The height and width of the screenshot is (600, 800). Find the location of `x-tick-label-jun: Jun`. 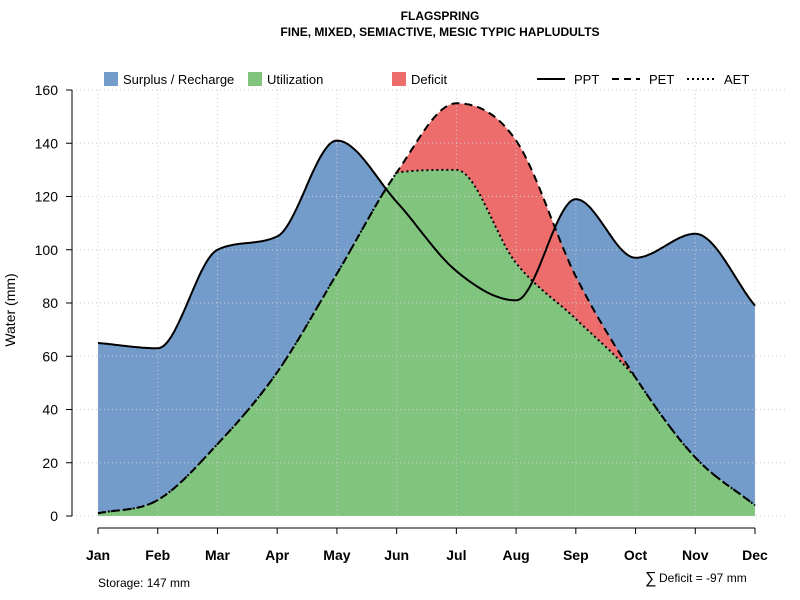

x-tick-label-jun: Jun is located at coordinates (396, 555).